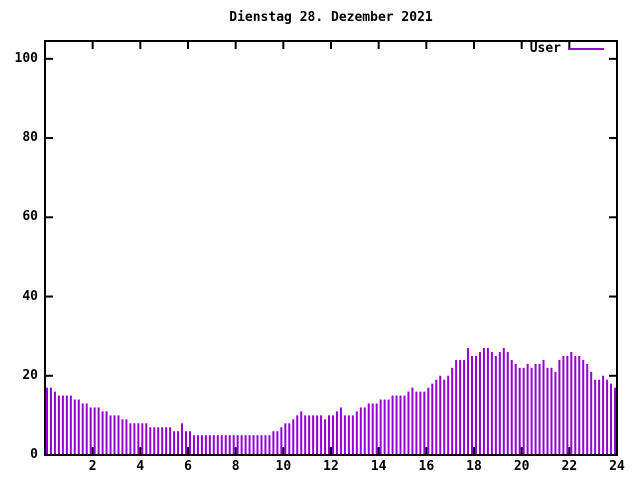 This screenshot has height=480, width=640. I want to click on x-tick-label: 20, so click(521, 466).